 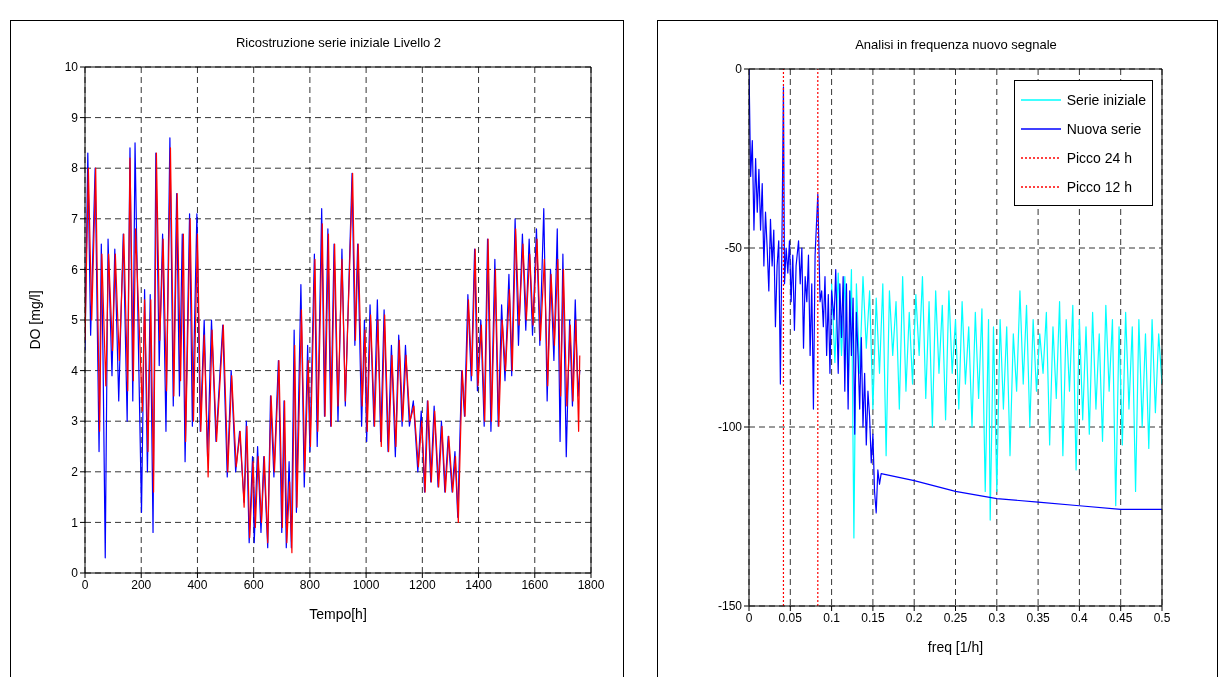 I want to click on x-tick-label: 1400, so click(x=479, y=584).